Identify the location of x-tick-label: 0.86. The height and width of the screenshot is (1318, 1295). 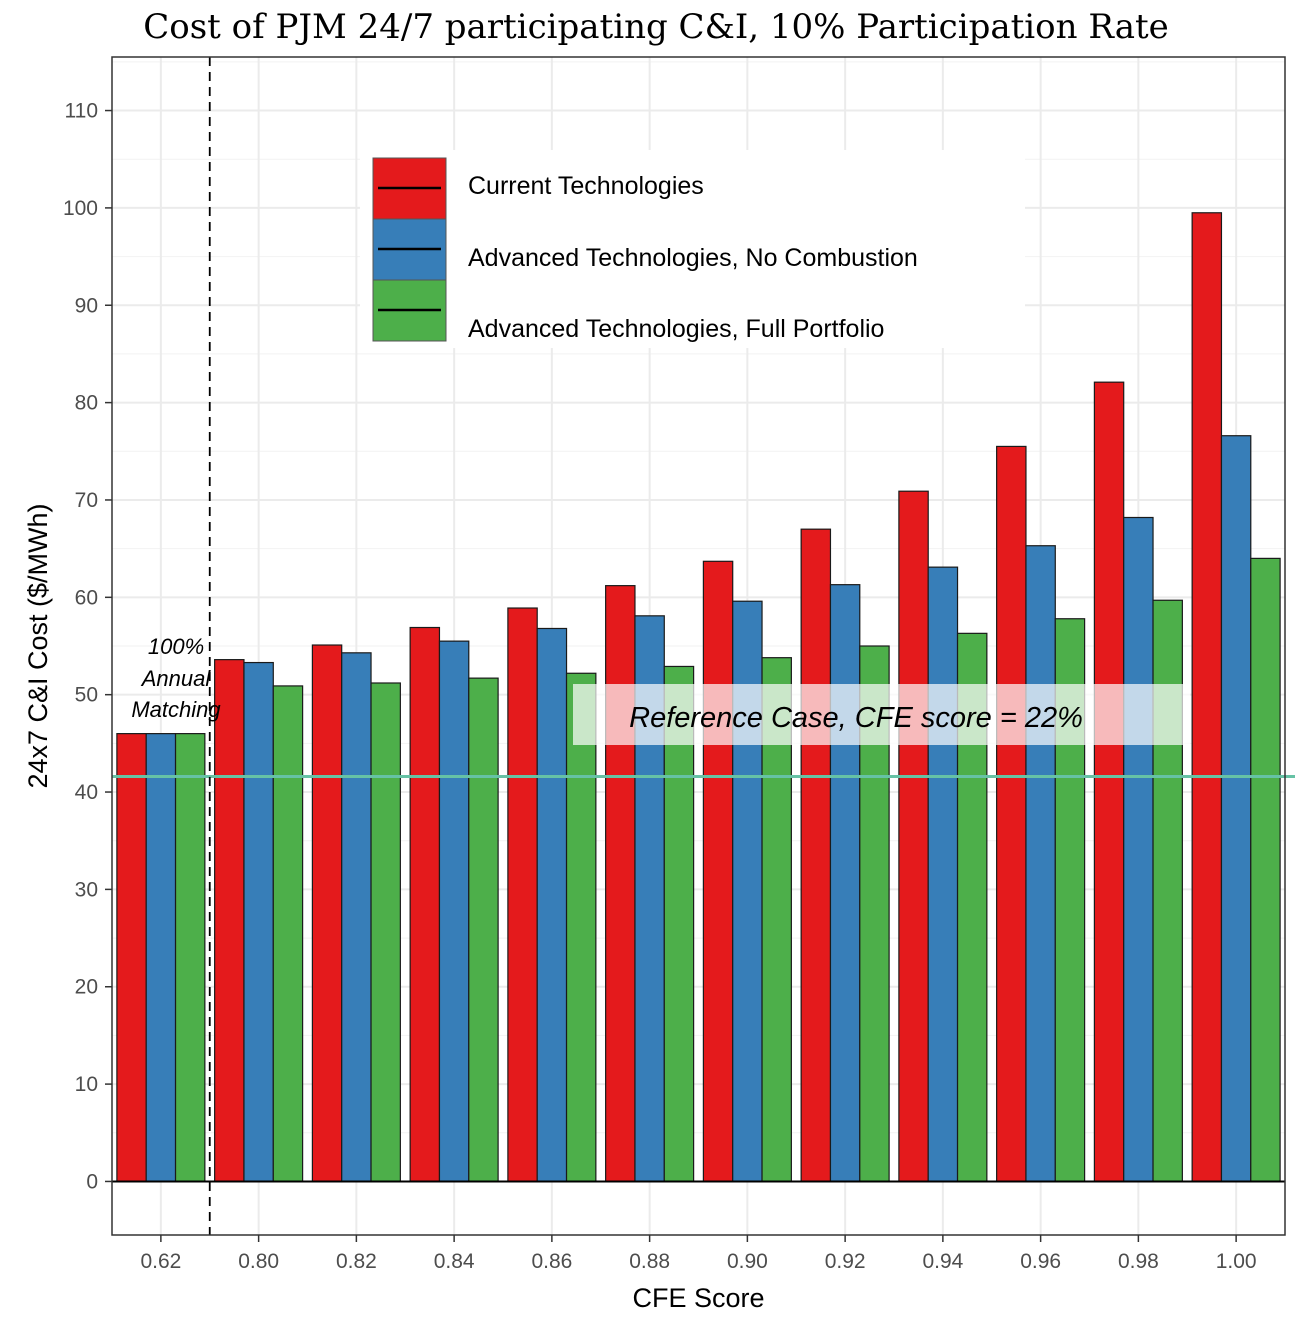
(551, 1261).